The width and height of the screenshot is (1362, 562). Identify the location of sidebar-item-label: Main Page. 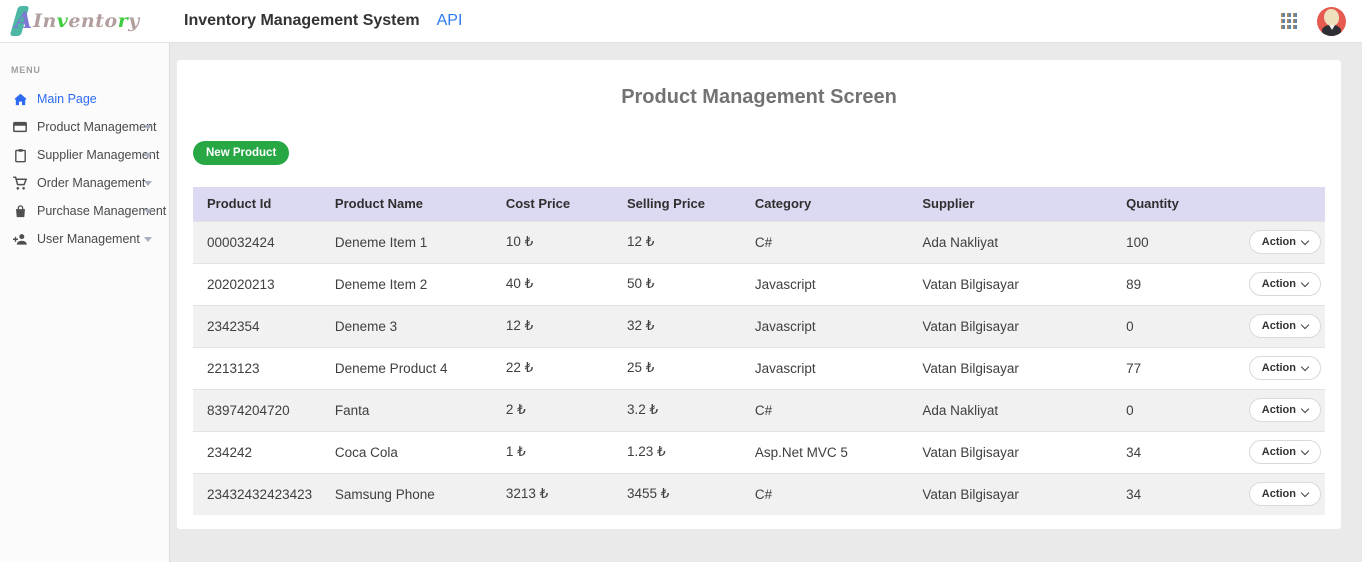
(67, 99).